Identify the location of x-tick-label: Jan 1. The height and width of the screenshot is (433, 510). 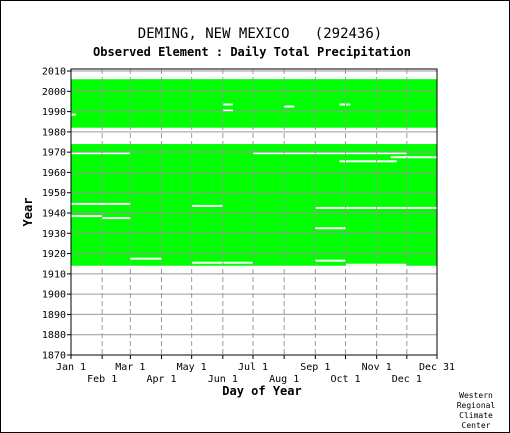
(71, 367).